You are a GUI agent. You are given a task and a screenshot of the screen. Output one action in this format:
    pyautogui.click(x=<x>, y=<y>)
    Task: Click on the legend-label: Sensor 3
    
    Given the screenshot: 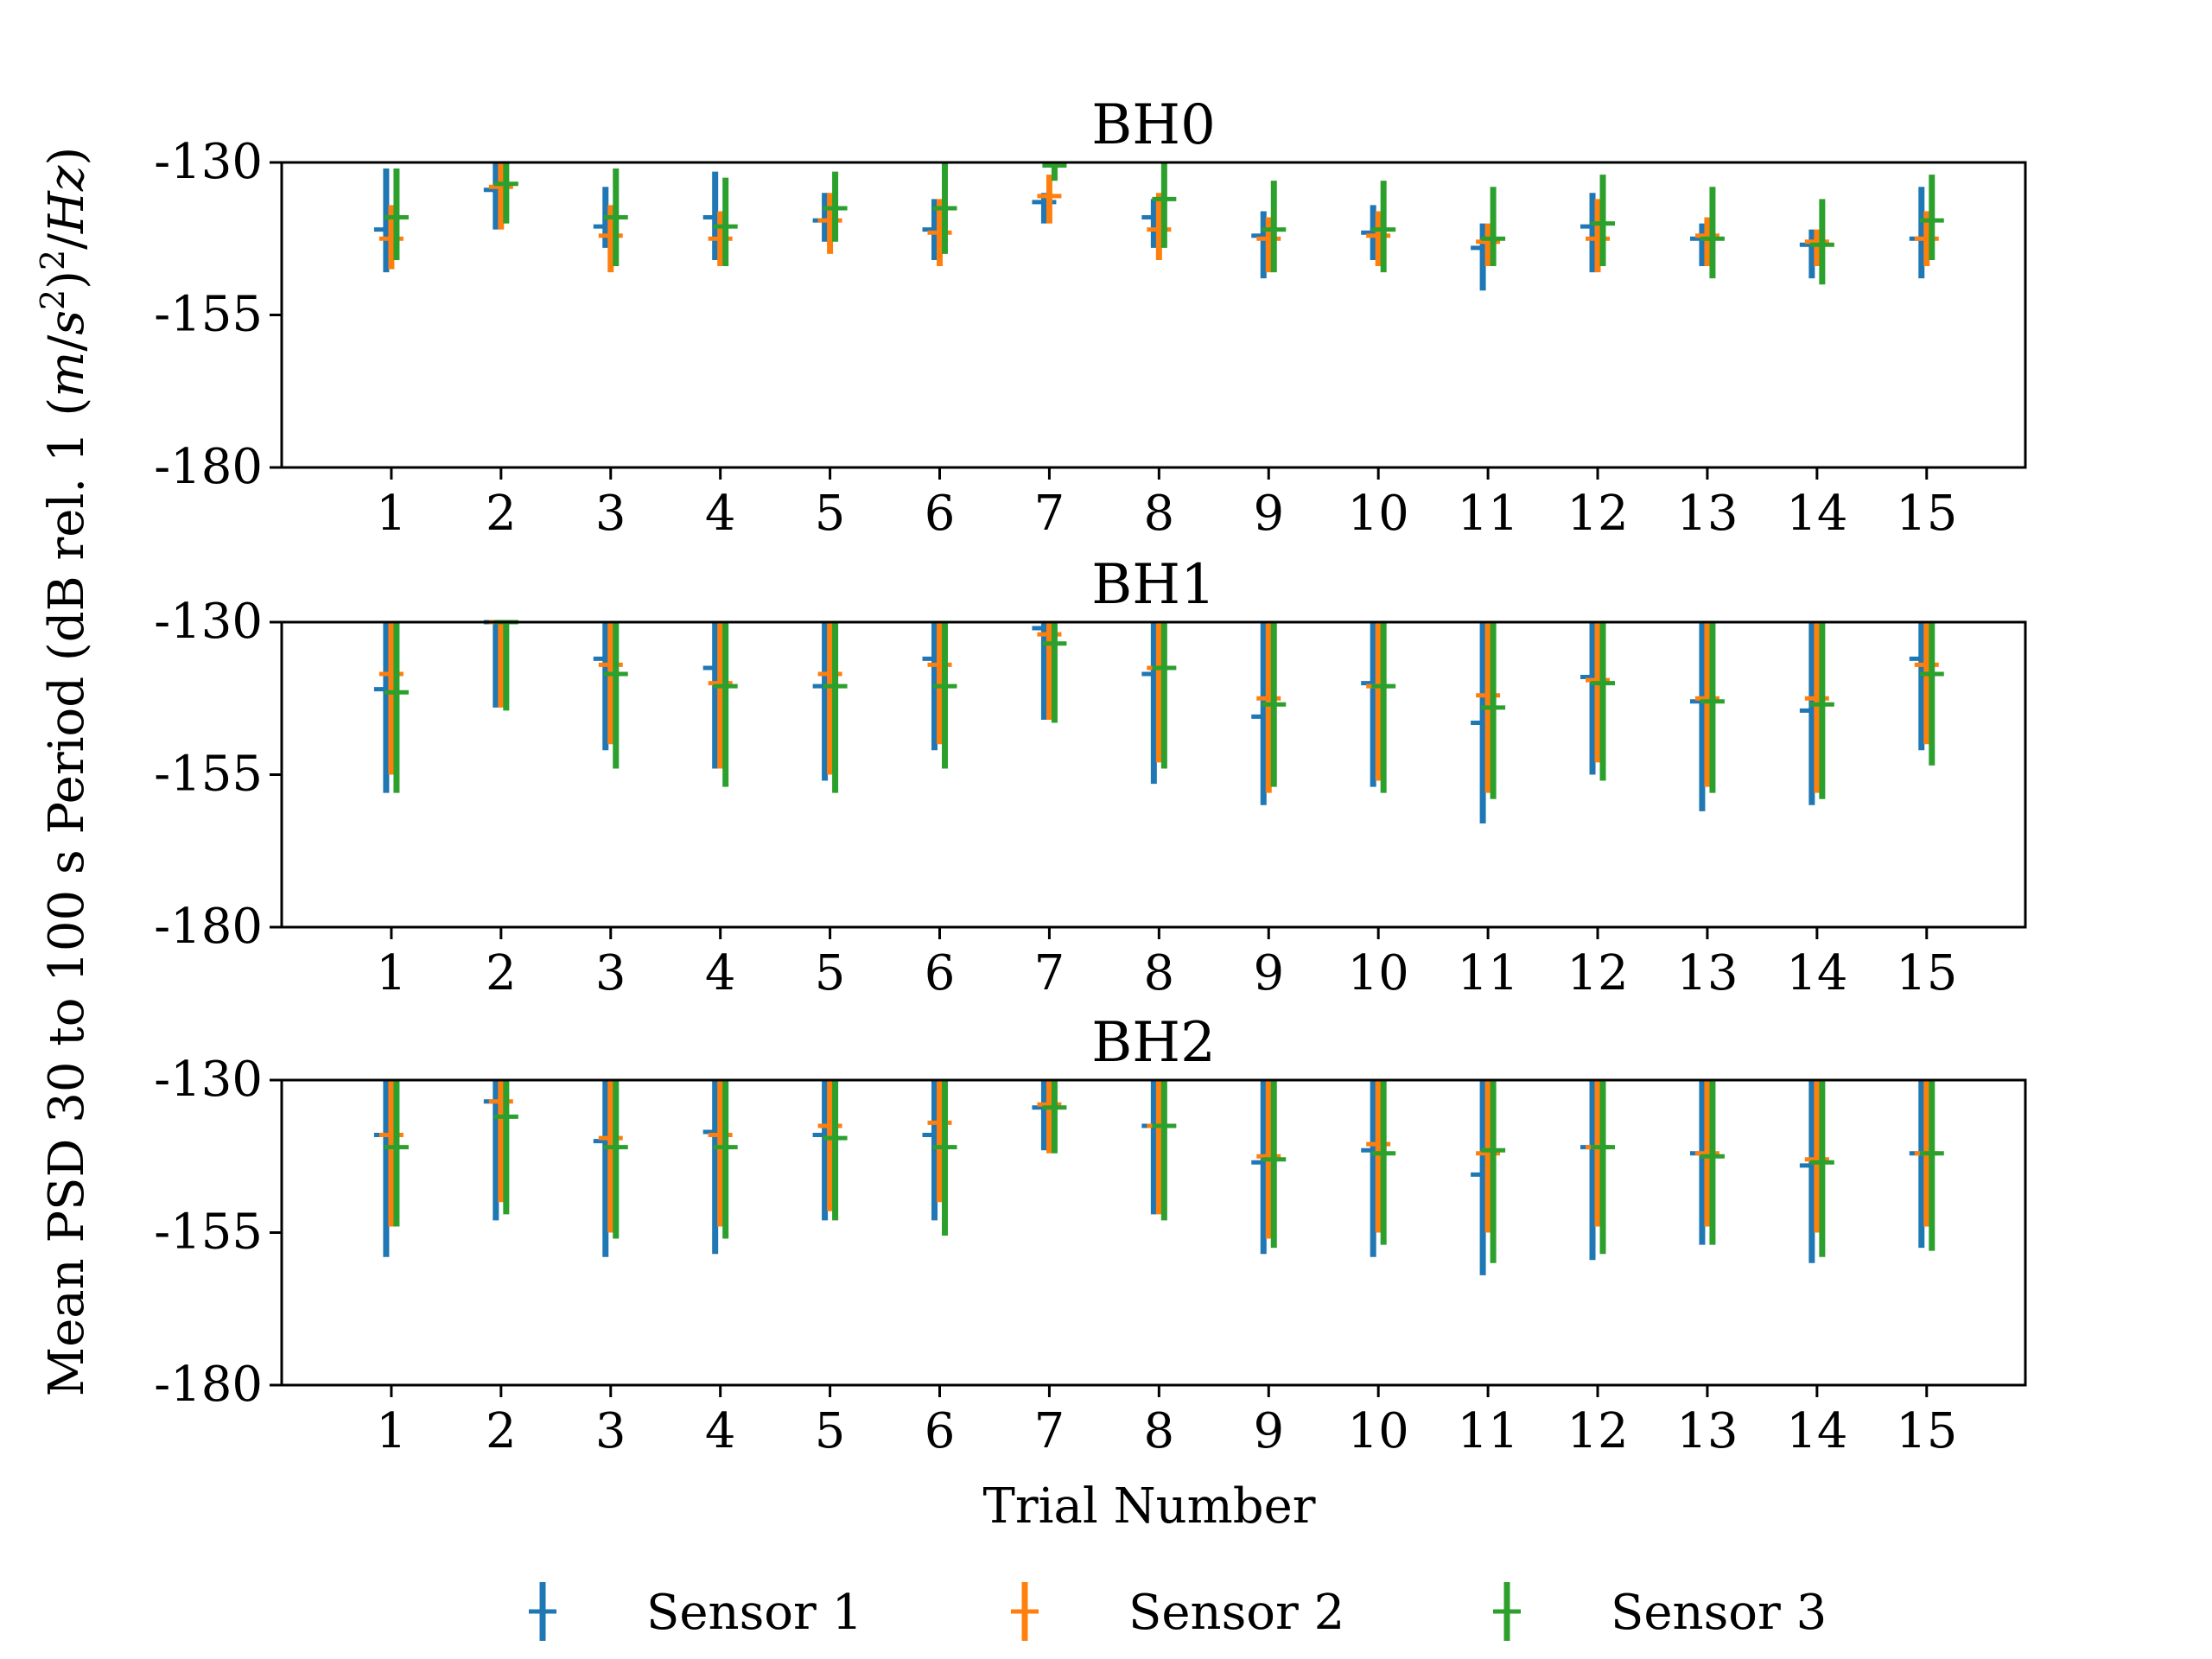 What is the action you would take?
    pyautogui.click(x=1719, y=1613)
    